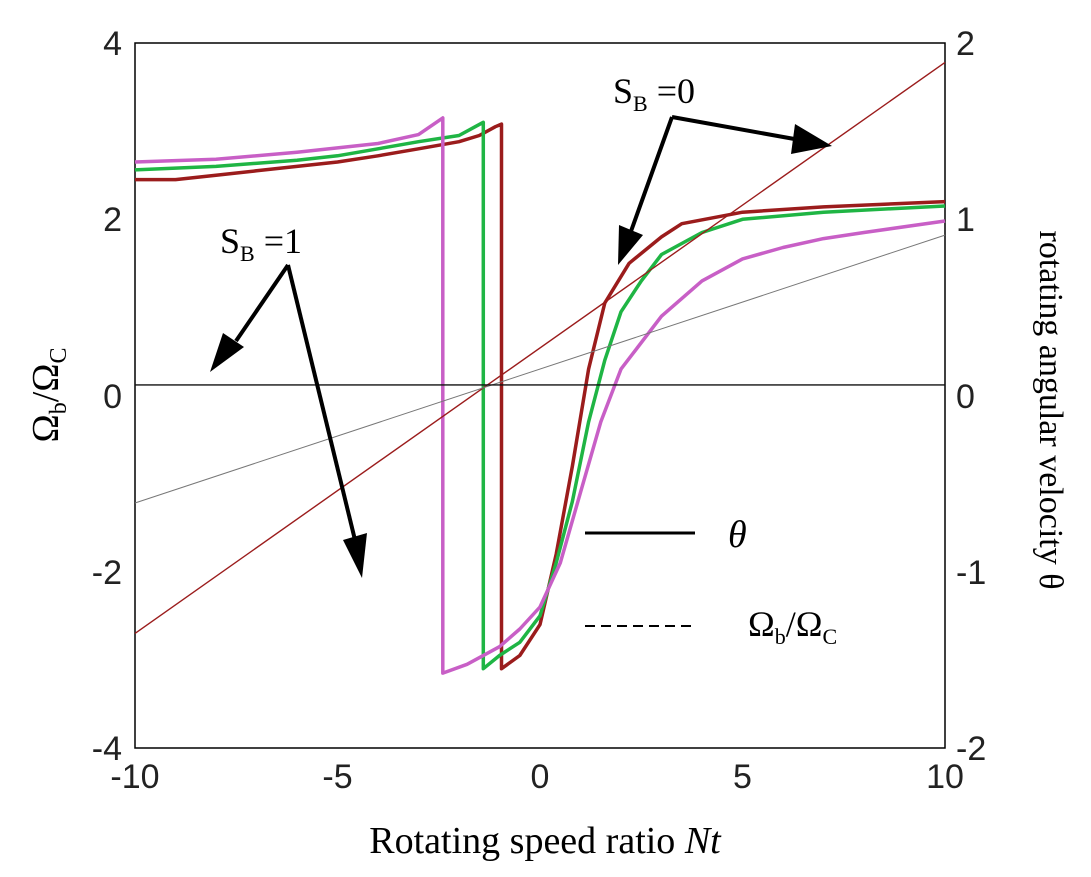 This screenshot has width=1091, height=877. I want to click on annotation-sb1: SB =1, so click(288, 399).